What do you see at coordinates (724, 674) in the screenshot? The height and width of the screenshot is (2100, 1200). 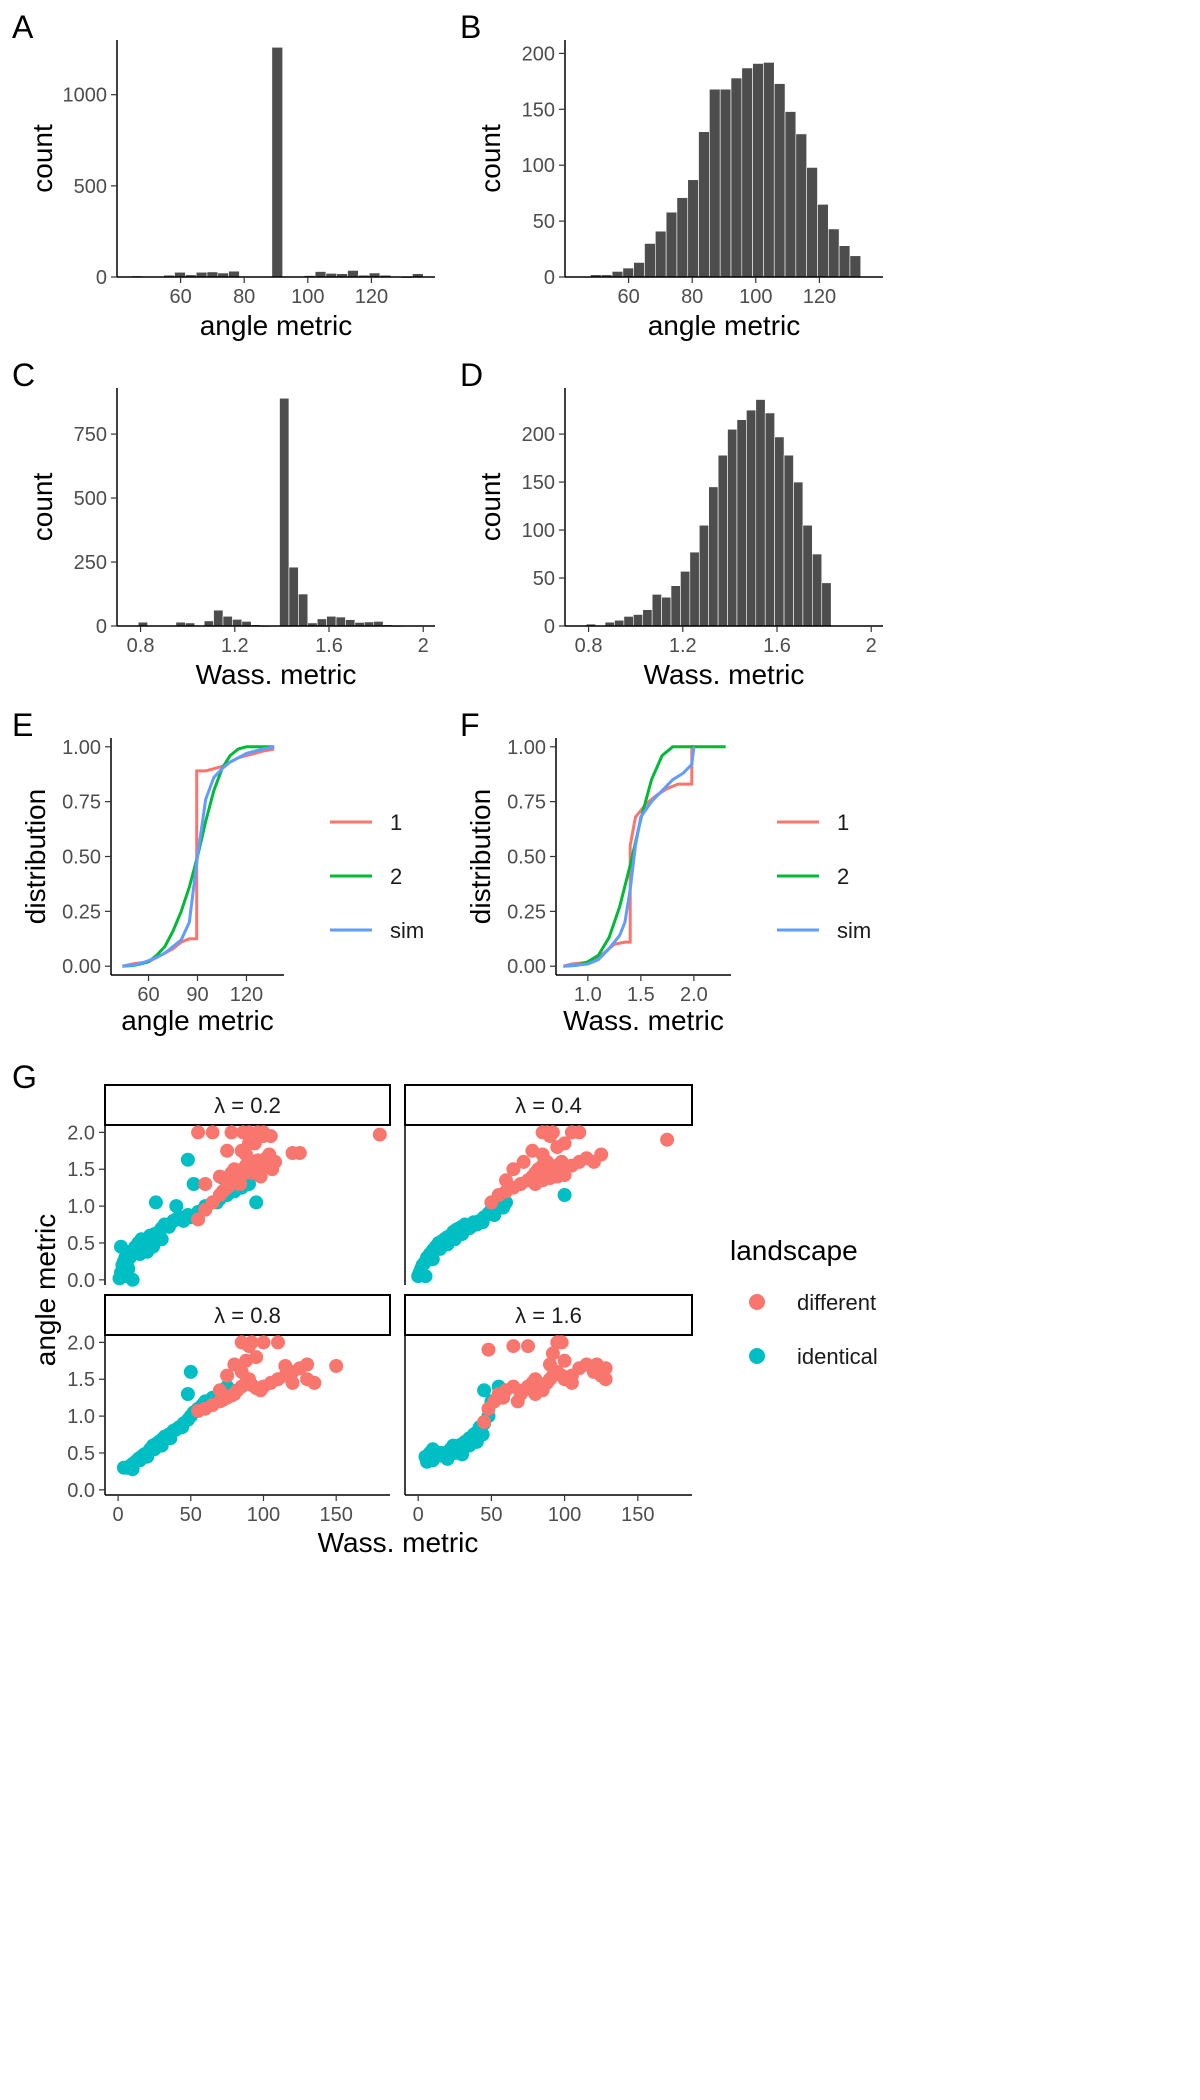 I see `x-axis-label: Wass. metric` at bounding box center [724, 674].